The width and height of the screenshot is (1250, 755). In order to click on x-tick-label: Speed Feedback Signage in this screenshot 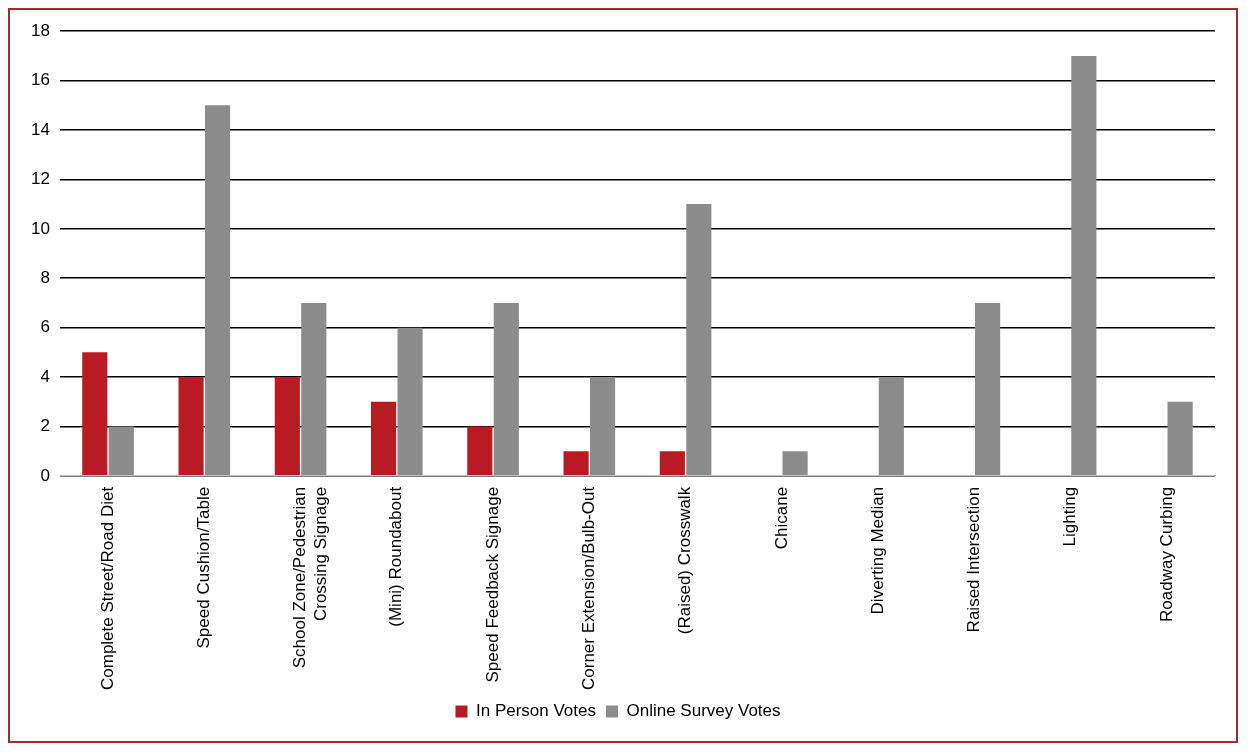, I will do `click(492, 584)`.